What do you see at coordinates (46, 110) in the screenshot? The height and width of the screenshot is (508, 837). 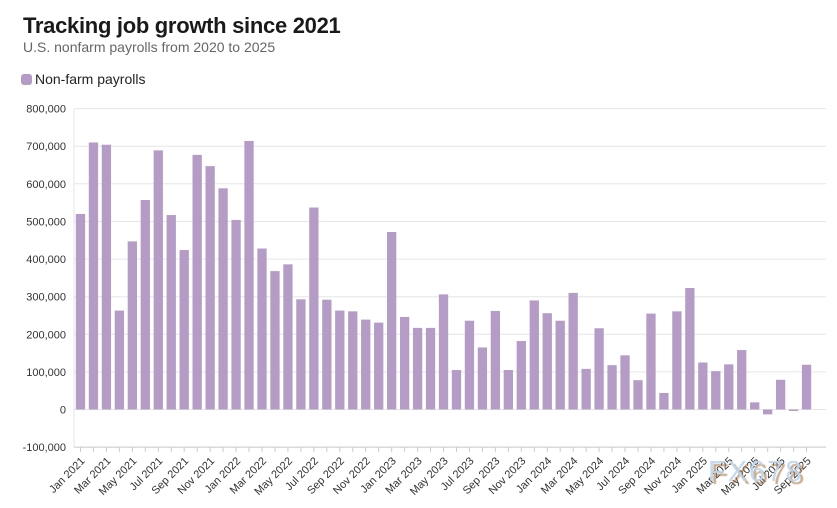 I see `svg-text: 800,000` at bounding box center [46, 110].